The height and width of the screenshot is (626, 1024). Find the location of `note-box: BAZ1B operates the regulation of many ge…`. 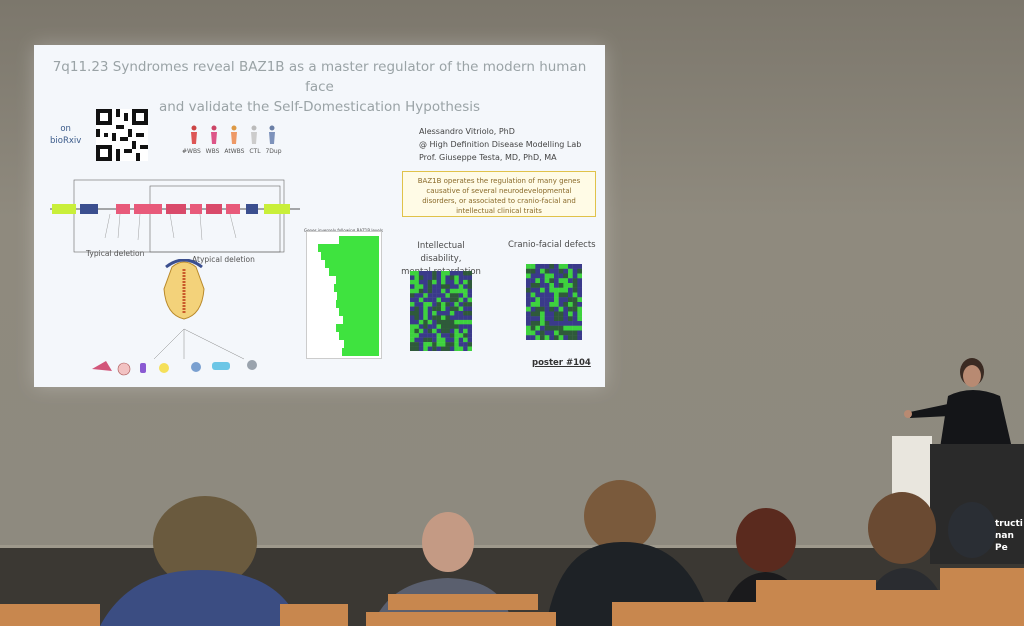

note-box: BAZ1B operates the regulation of many ge… is located at coordinates (499, 194).